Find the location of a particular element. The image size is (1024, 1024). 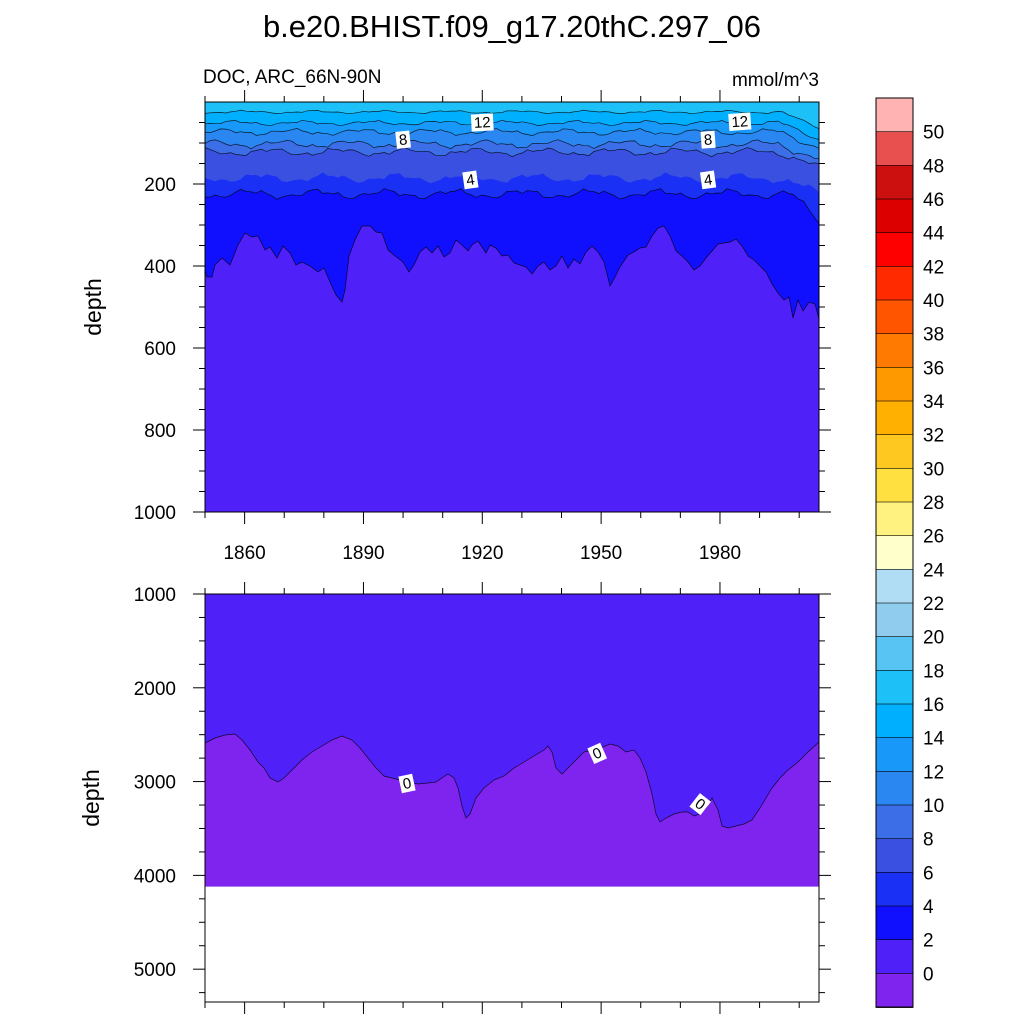

top-y-tick-labels: 200 400 600 800 1000 is located at coordinates (155, 349).